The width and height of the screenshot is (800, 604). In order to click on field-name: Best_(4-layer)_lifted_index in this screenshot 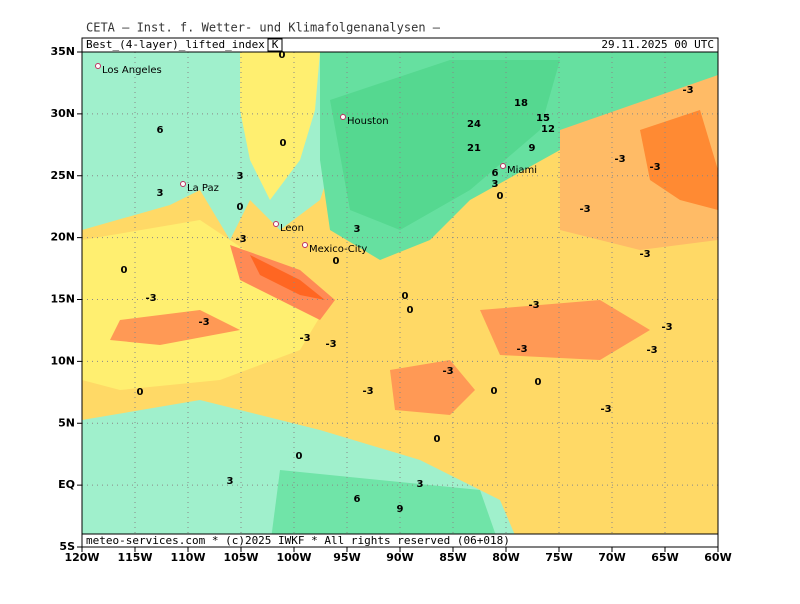, I will do `click(175, 44)`.